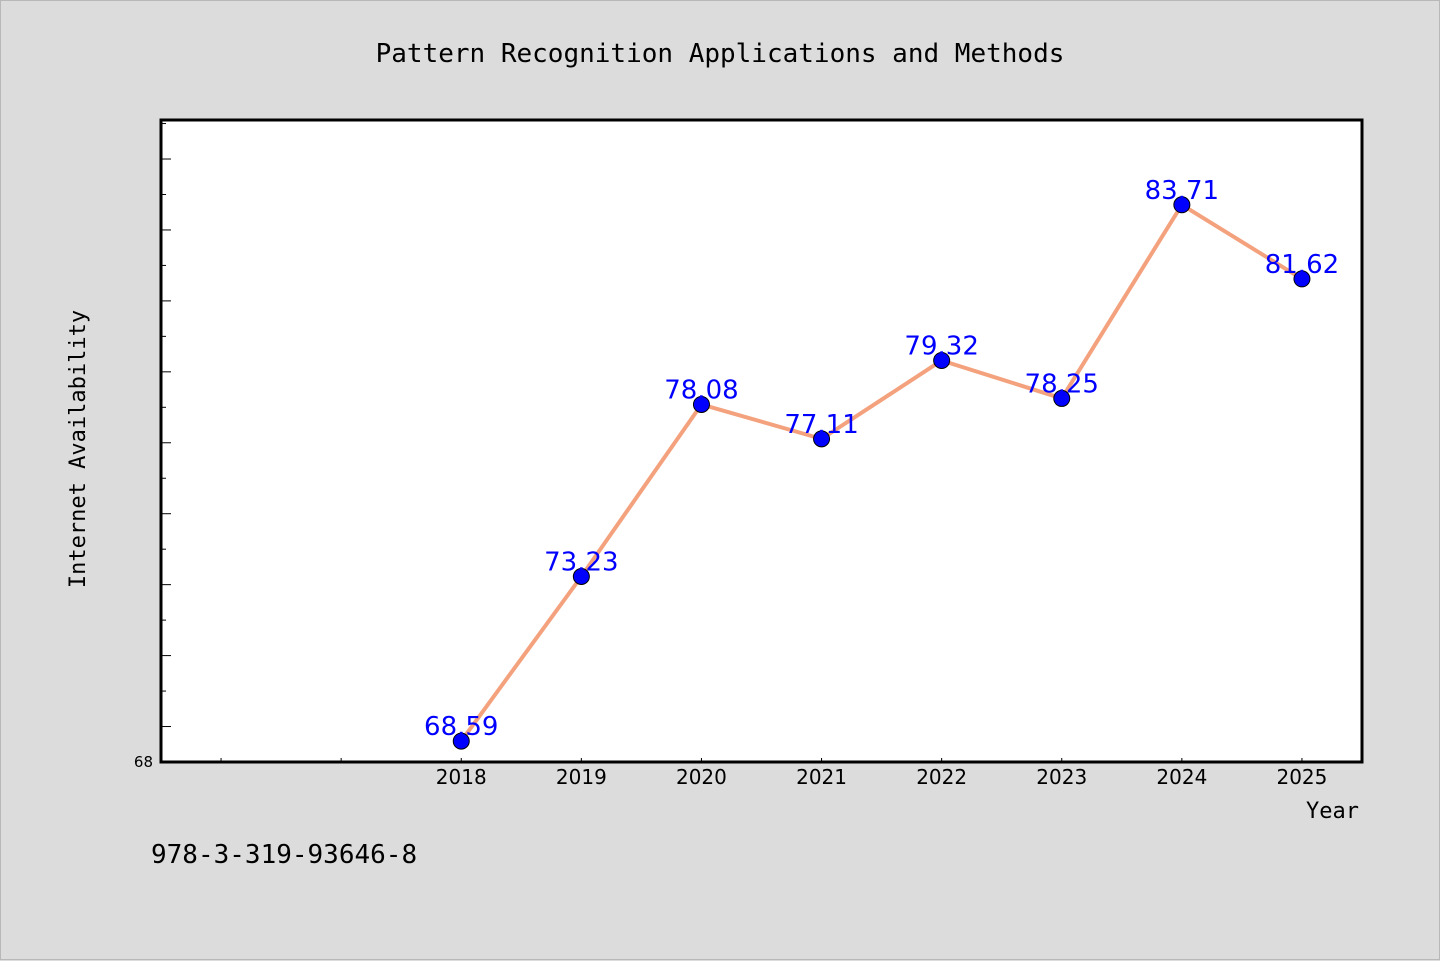 The image size is (1440, 961). What do you see at coordinates (1182, 191) in the screenshot?
I see `data-label: 83.71` at bounding box center [1182, 191].